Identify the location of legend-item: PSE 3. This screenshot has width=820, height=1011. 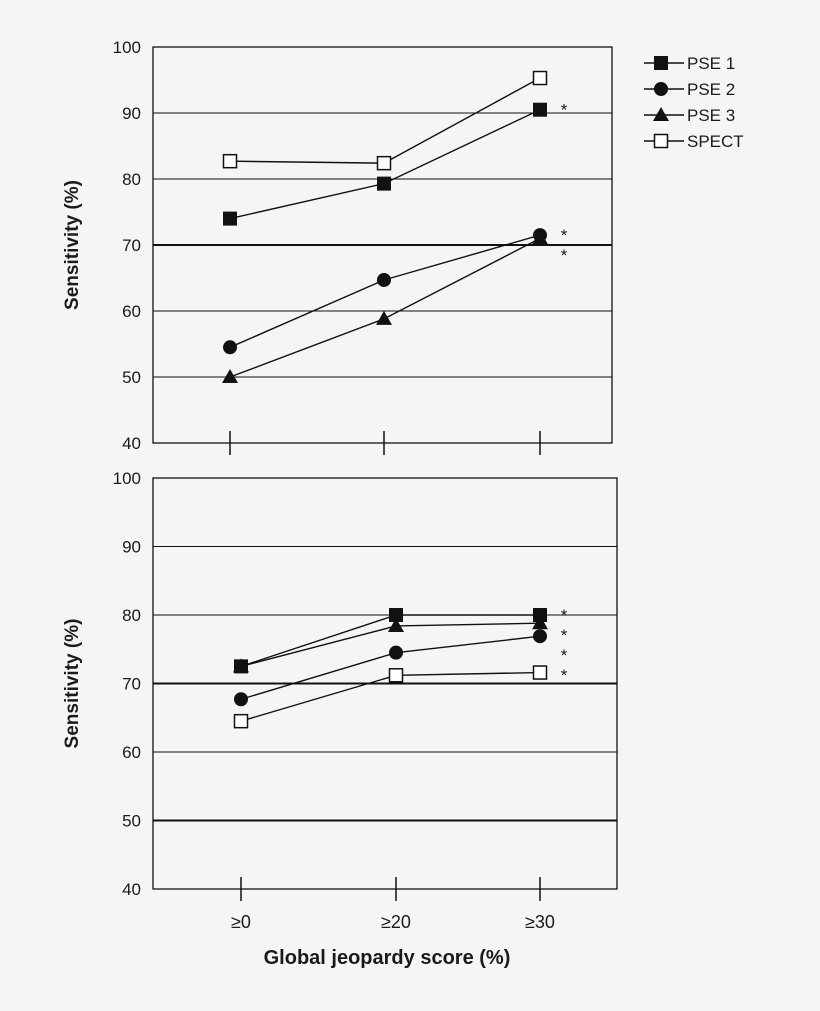
(689, 115).